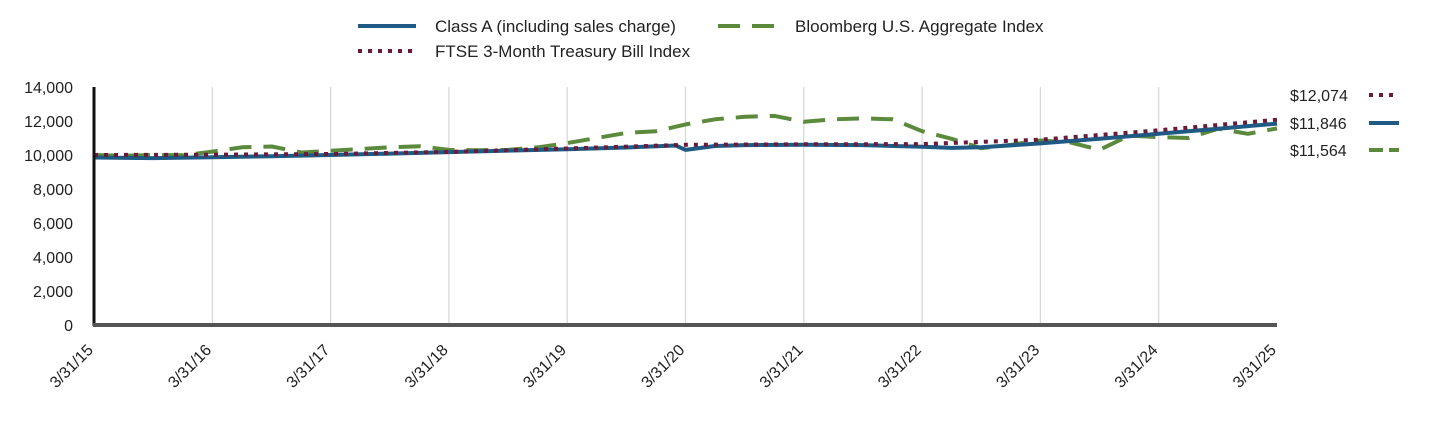 This screenshot has height=432, width=1440. I want to click on x-tick-label: 3/31/24, so click(1137, 367).